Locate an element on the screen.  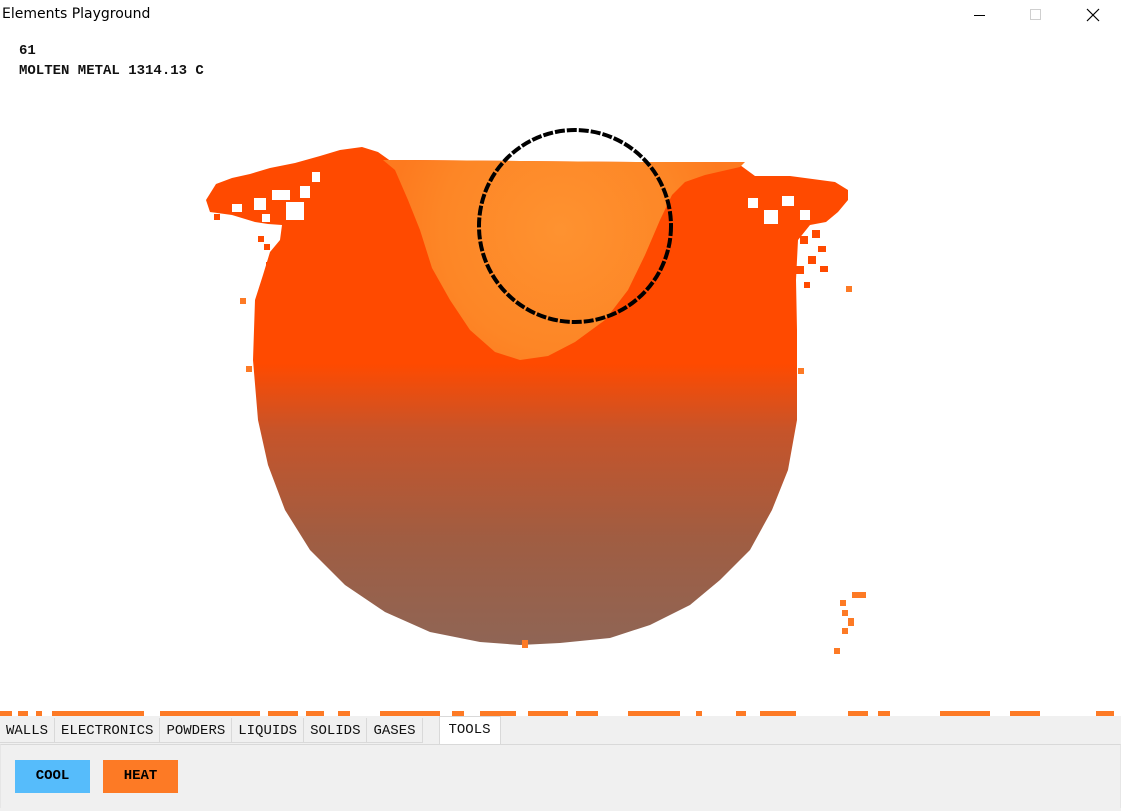
tab-tools: TOOLS is located at coordinates (469, 730).